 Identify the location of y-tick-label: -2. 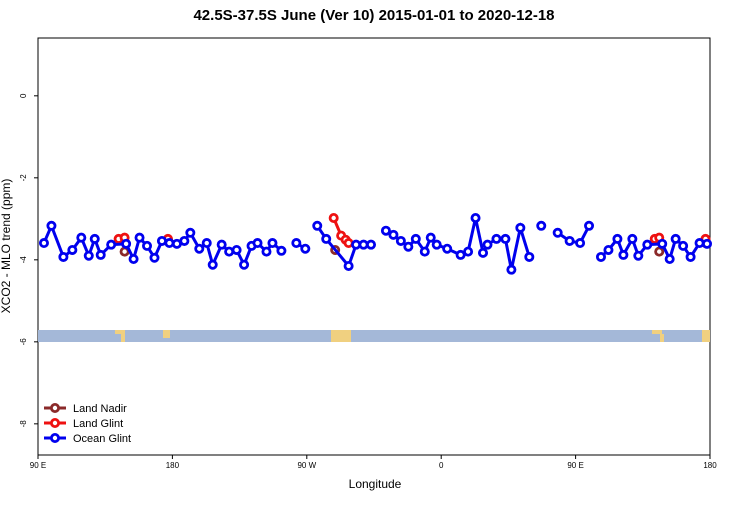
(23, 178).